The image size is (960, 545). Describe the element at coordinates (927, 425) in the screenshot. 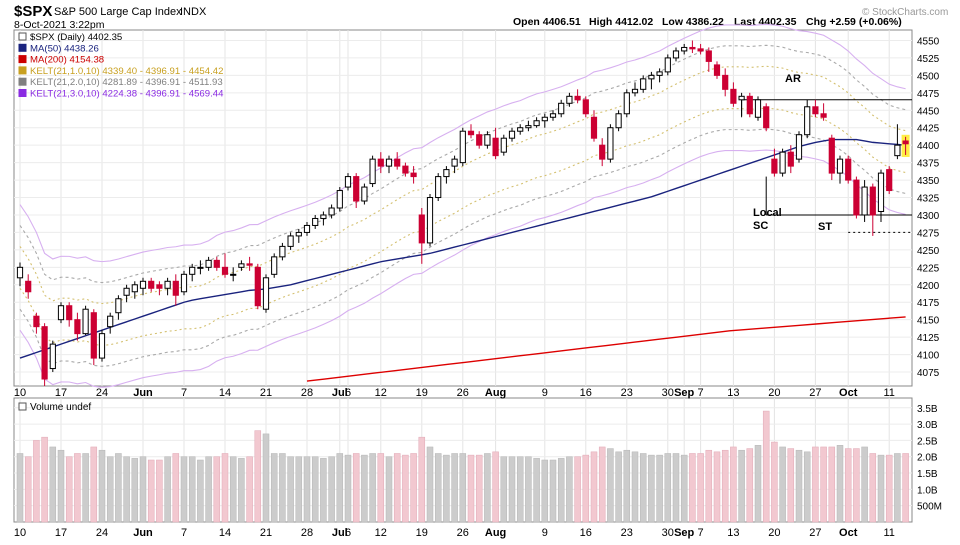

I see `volume-tick-label: 3.0B` at that location.